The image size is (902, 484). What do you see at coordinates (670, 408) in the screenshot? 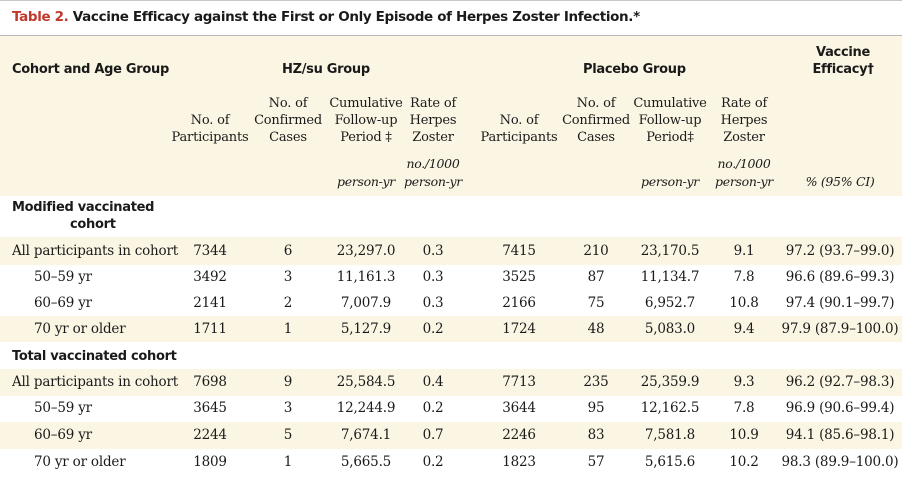
I see `cell-pl-fu: 12,162.5` at bounding box center [670, 408].